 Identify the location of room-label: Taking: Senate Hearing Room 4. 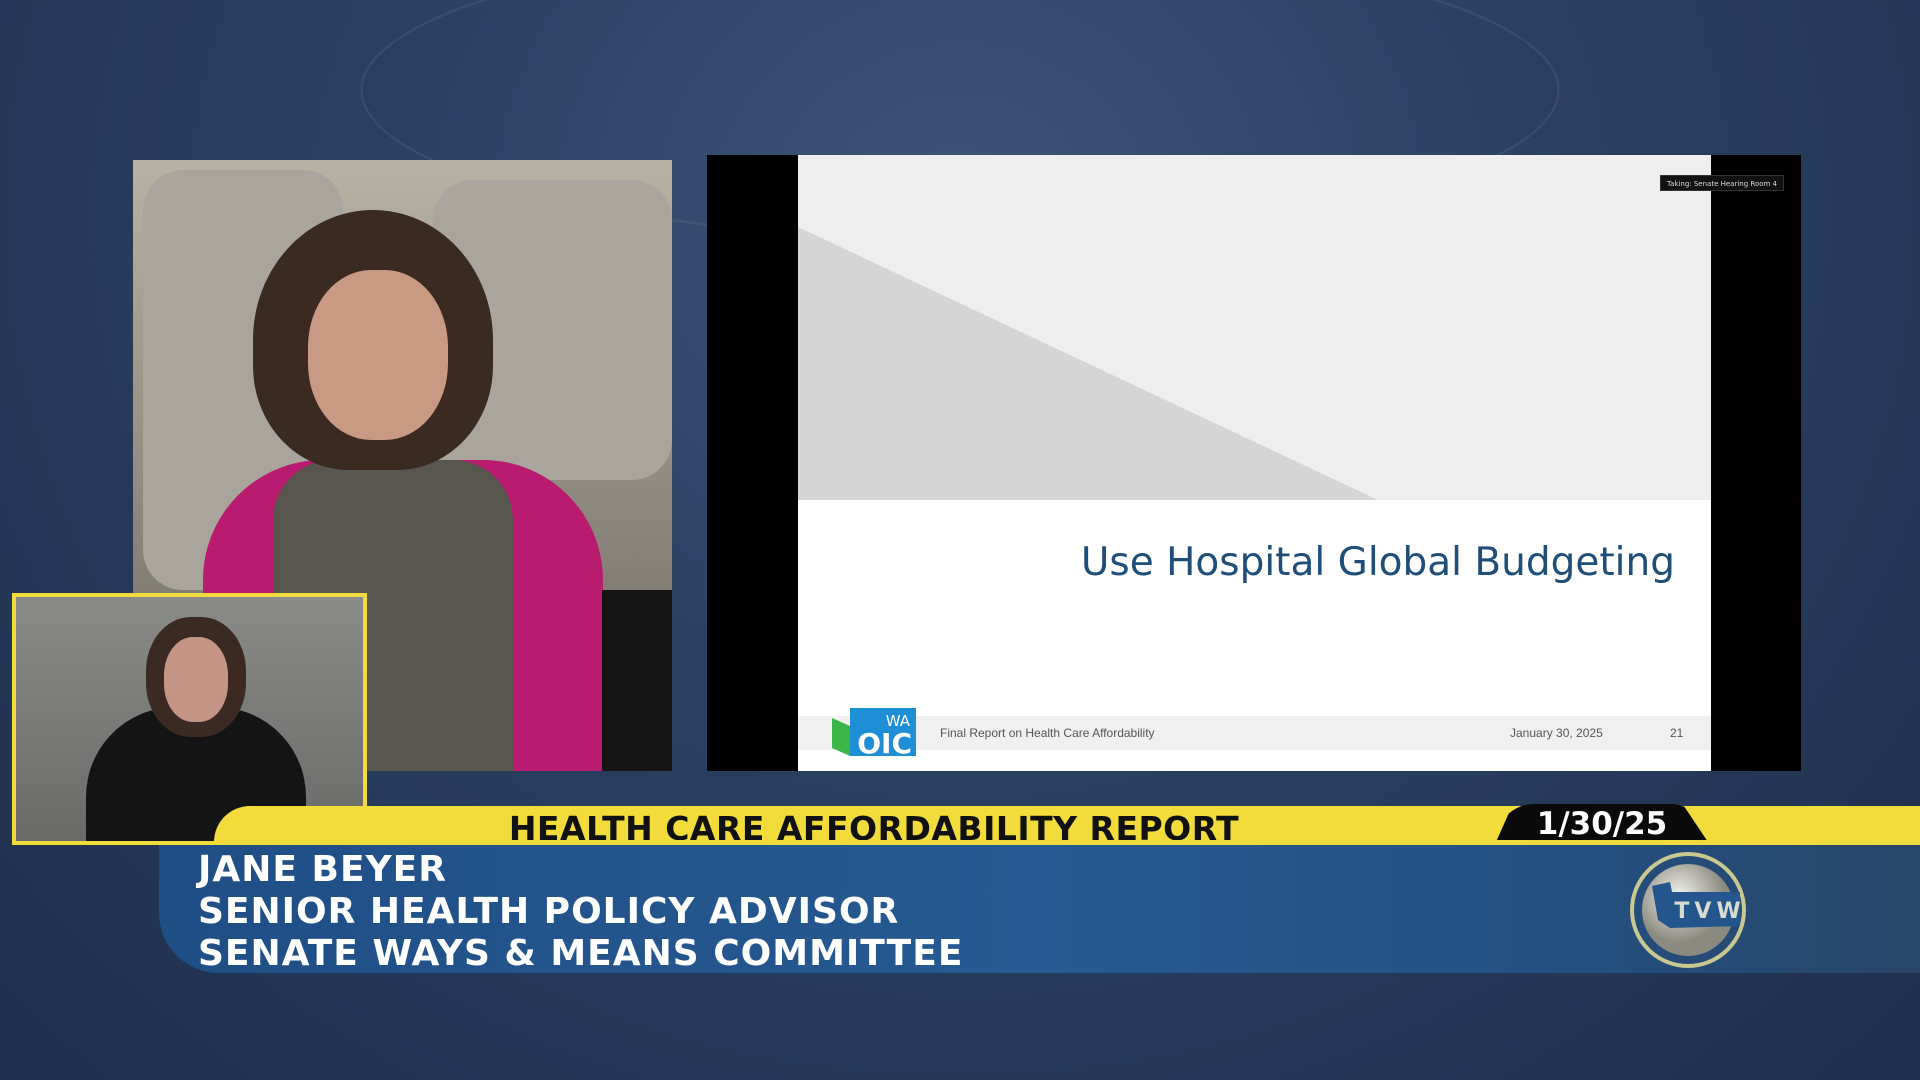
(1722, 183).